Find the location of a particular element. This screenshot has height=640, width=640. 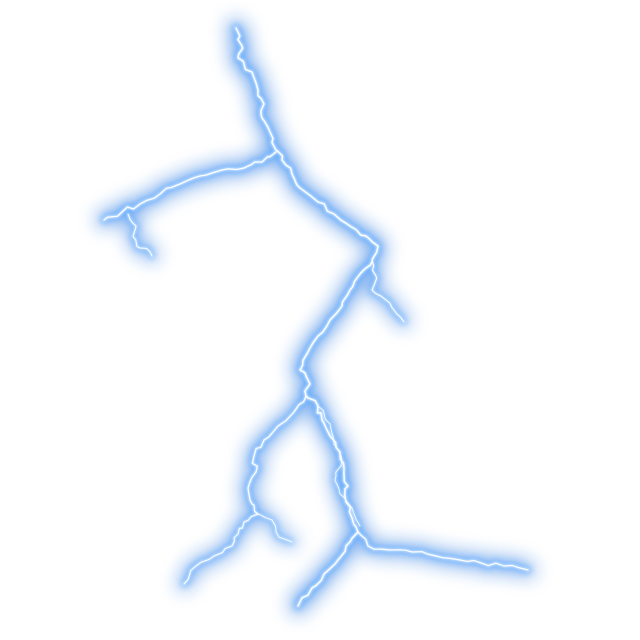

bolt-right-tail-core is located at coordinates (443, 551).